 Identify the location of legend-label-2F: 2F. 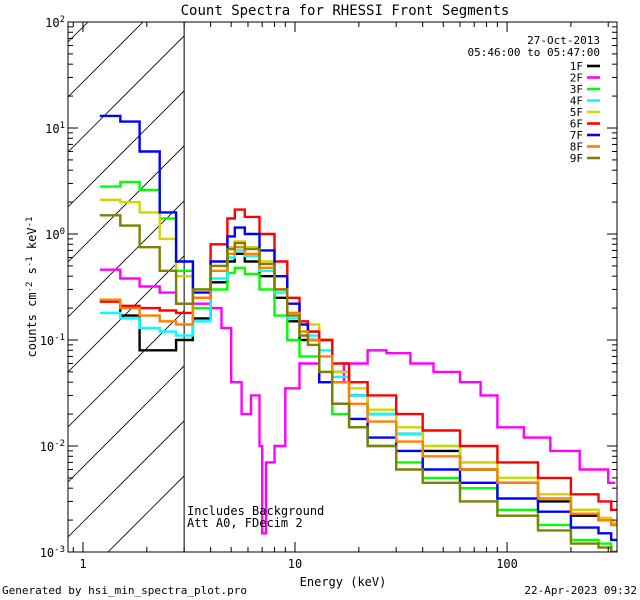
(576, 78).